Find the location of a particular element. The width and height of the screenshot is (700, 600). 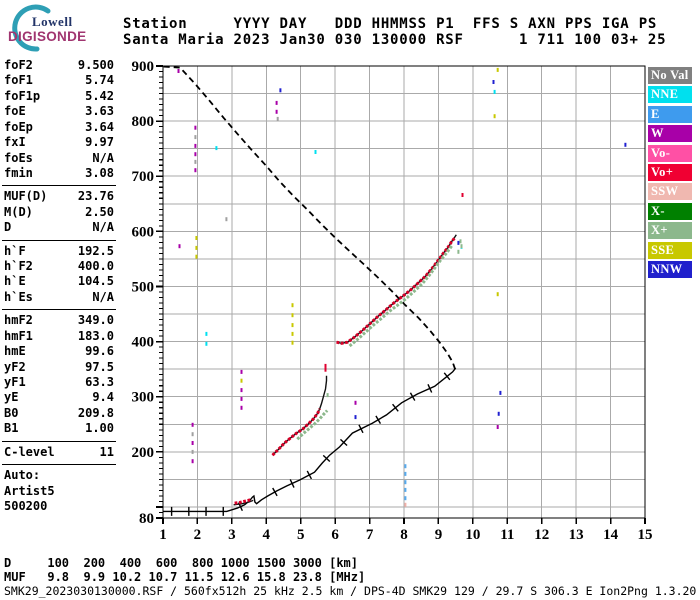

param-row: D N/A is located at coordinates (59, 227).